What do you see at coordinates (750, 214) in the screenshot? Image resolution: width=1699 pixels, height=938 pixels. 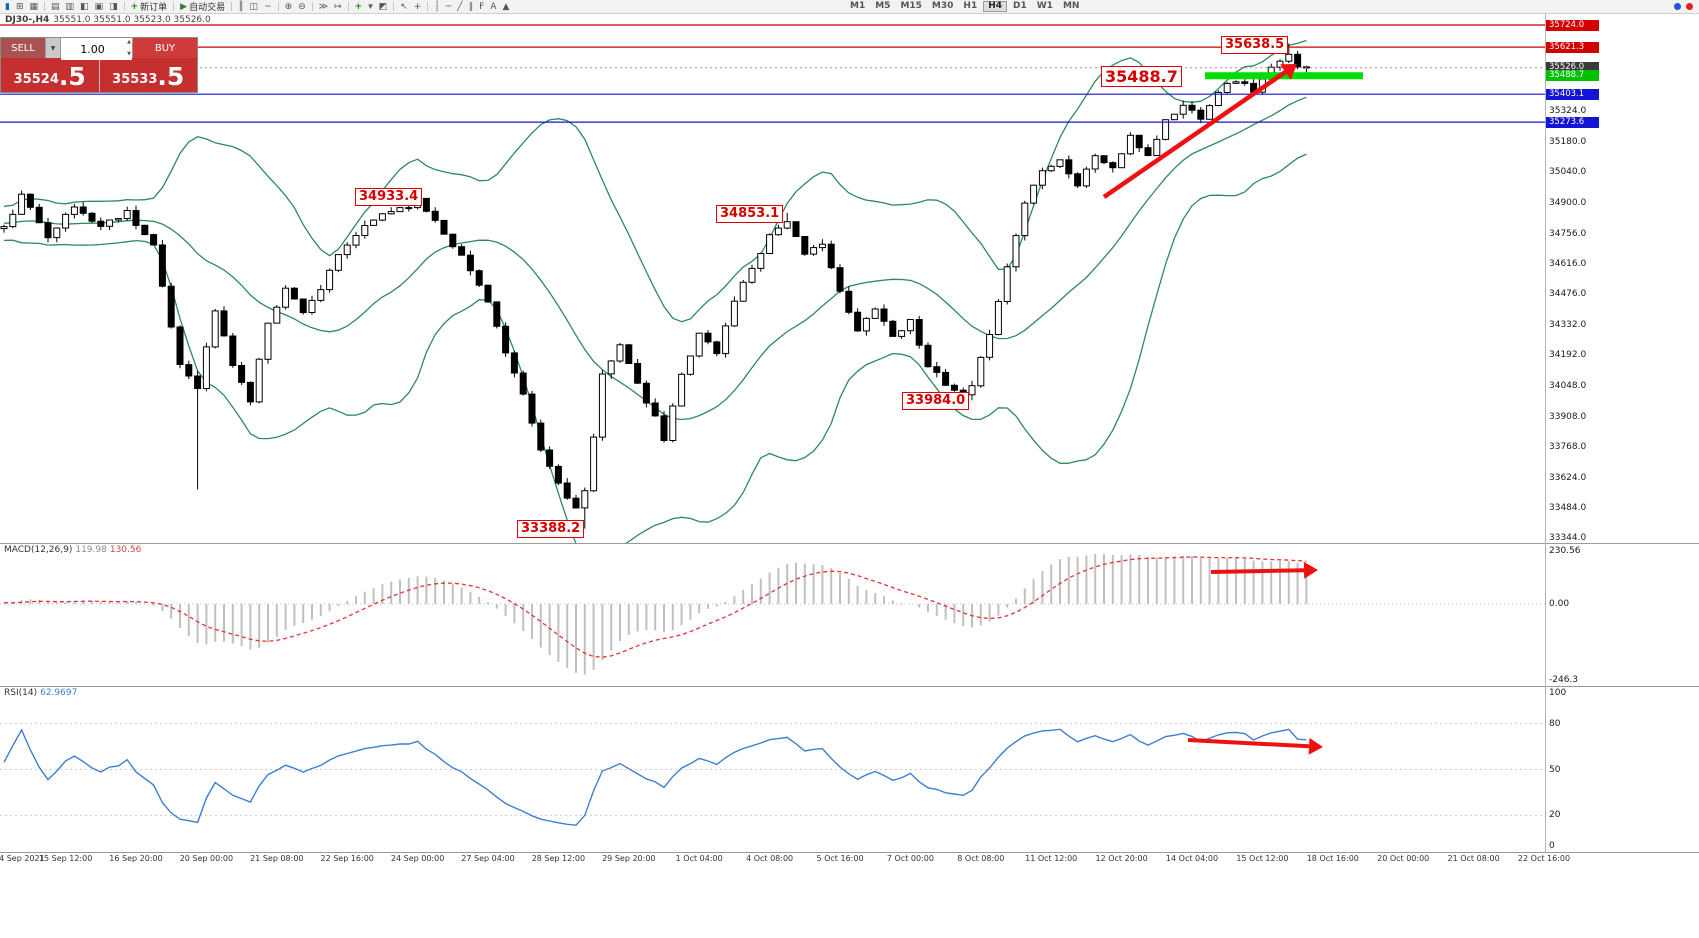 I see `price-callout: 34853.1` at bounding box center [750, 214].